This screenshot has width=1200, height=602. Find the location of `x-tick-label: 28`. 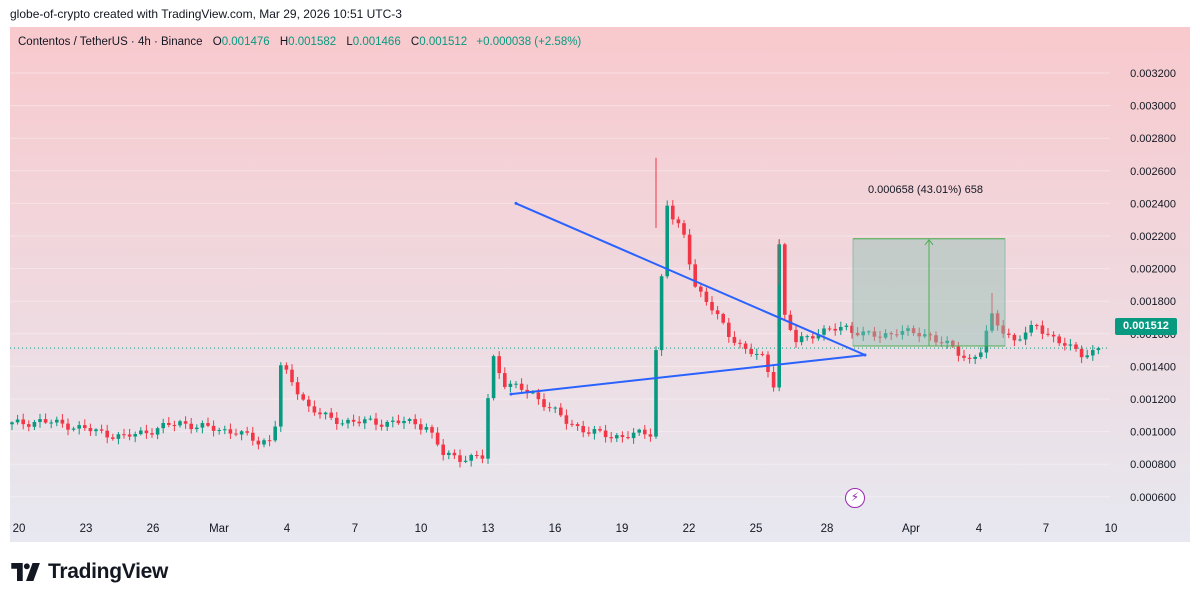

x-tick-label: 28 is located at coordinates (827, 529).